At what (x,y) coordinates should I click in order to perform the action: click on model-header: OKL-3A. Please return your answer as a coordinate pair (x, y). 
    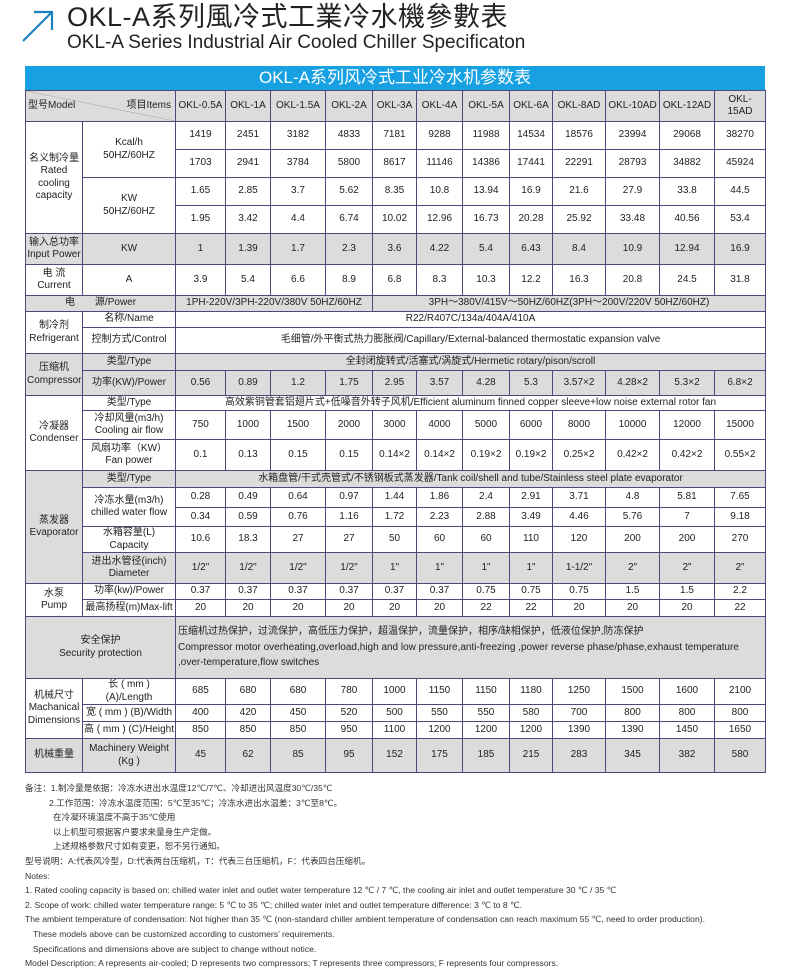
    Looking at the image, I should click on (394, 106).